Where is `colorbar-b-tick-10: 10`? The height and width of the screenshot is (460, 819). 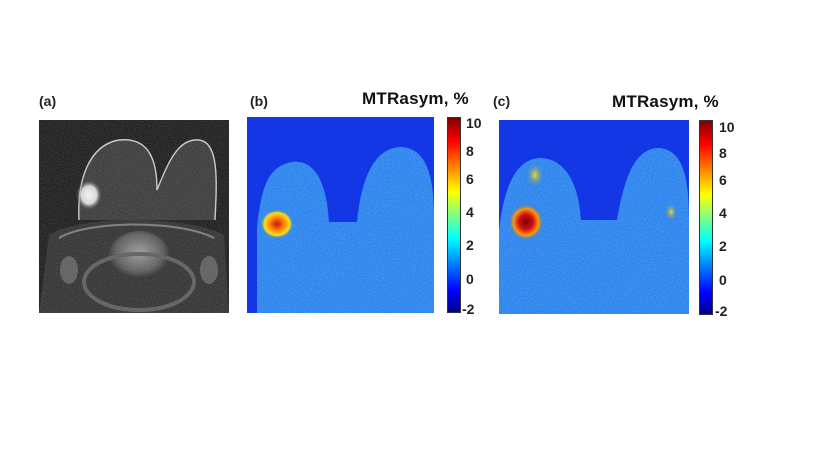
colorbar-b-tick-10: 10 is located at coordinates (474, 123).